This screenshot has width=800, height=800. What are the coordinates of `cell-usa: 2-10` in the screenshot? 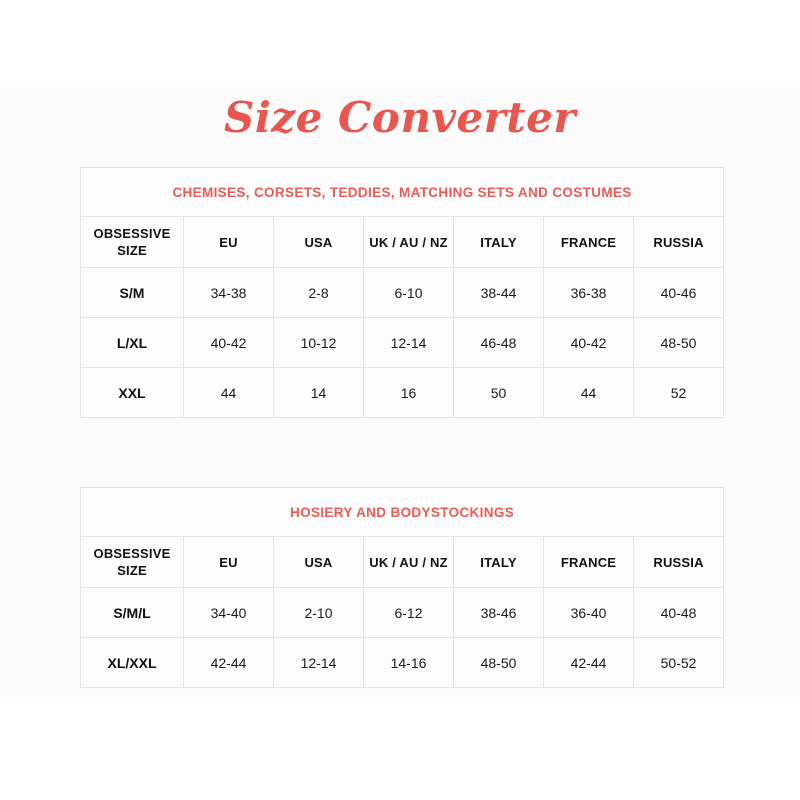 It's located at (318, 612).